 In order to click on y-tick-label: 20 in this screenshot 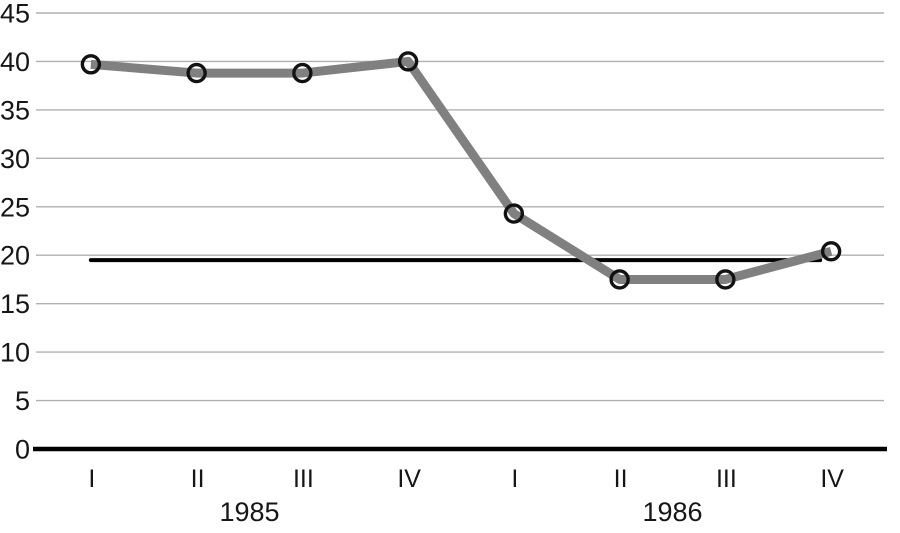, I will do `click(15, 256)`.